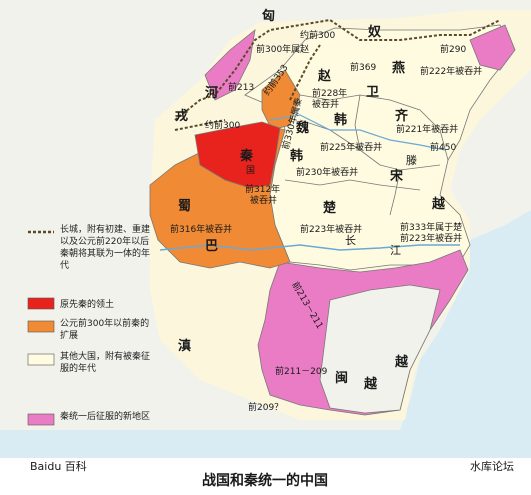  I want to click on annotation: 前225年被吞并, so click(351, 147).